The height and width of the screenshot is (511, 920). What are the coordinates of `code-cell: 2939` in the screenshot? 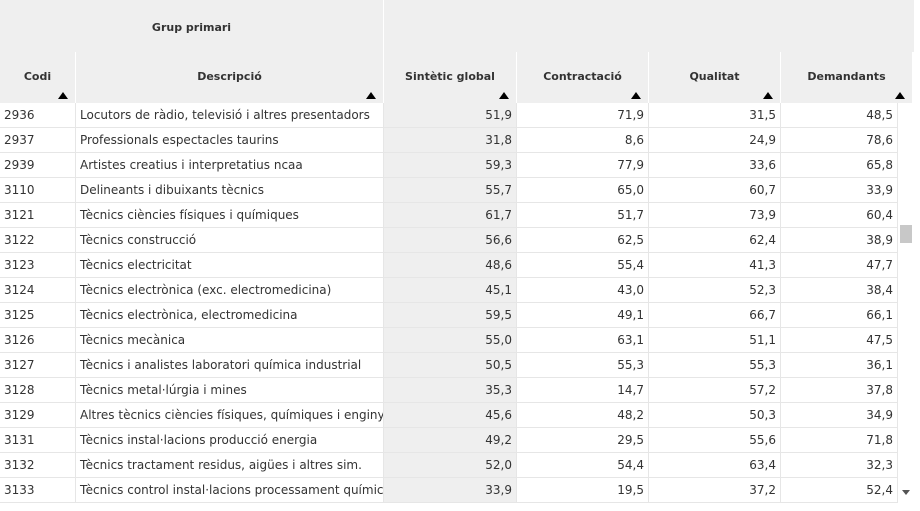 It's located at (38, 165).